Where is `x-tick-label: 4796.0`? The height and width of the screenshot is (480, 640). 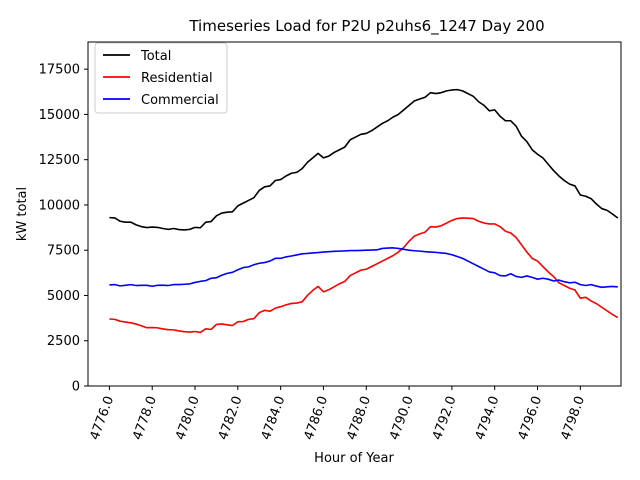 x-tick-label: 4796.0 is located at coordinates (531, 418).